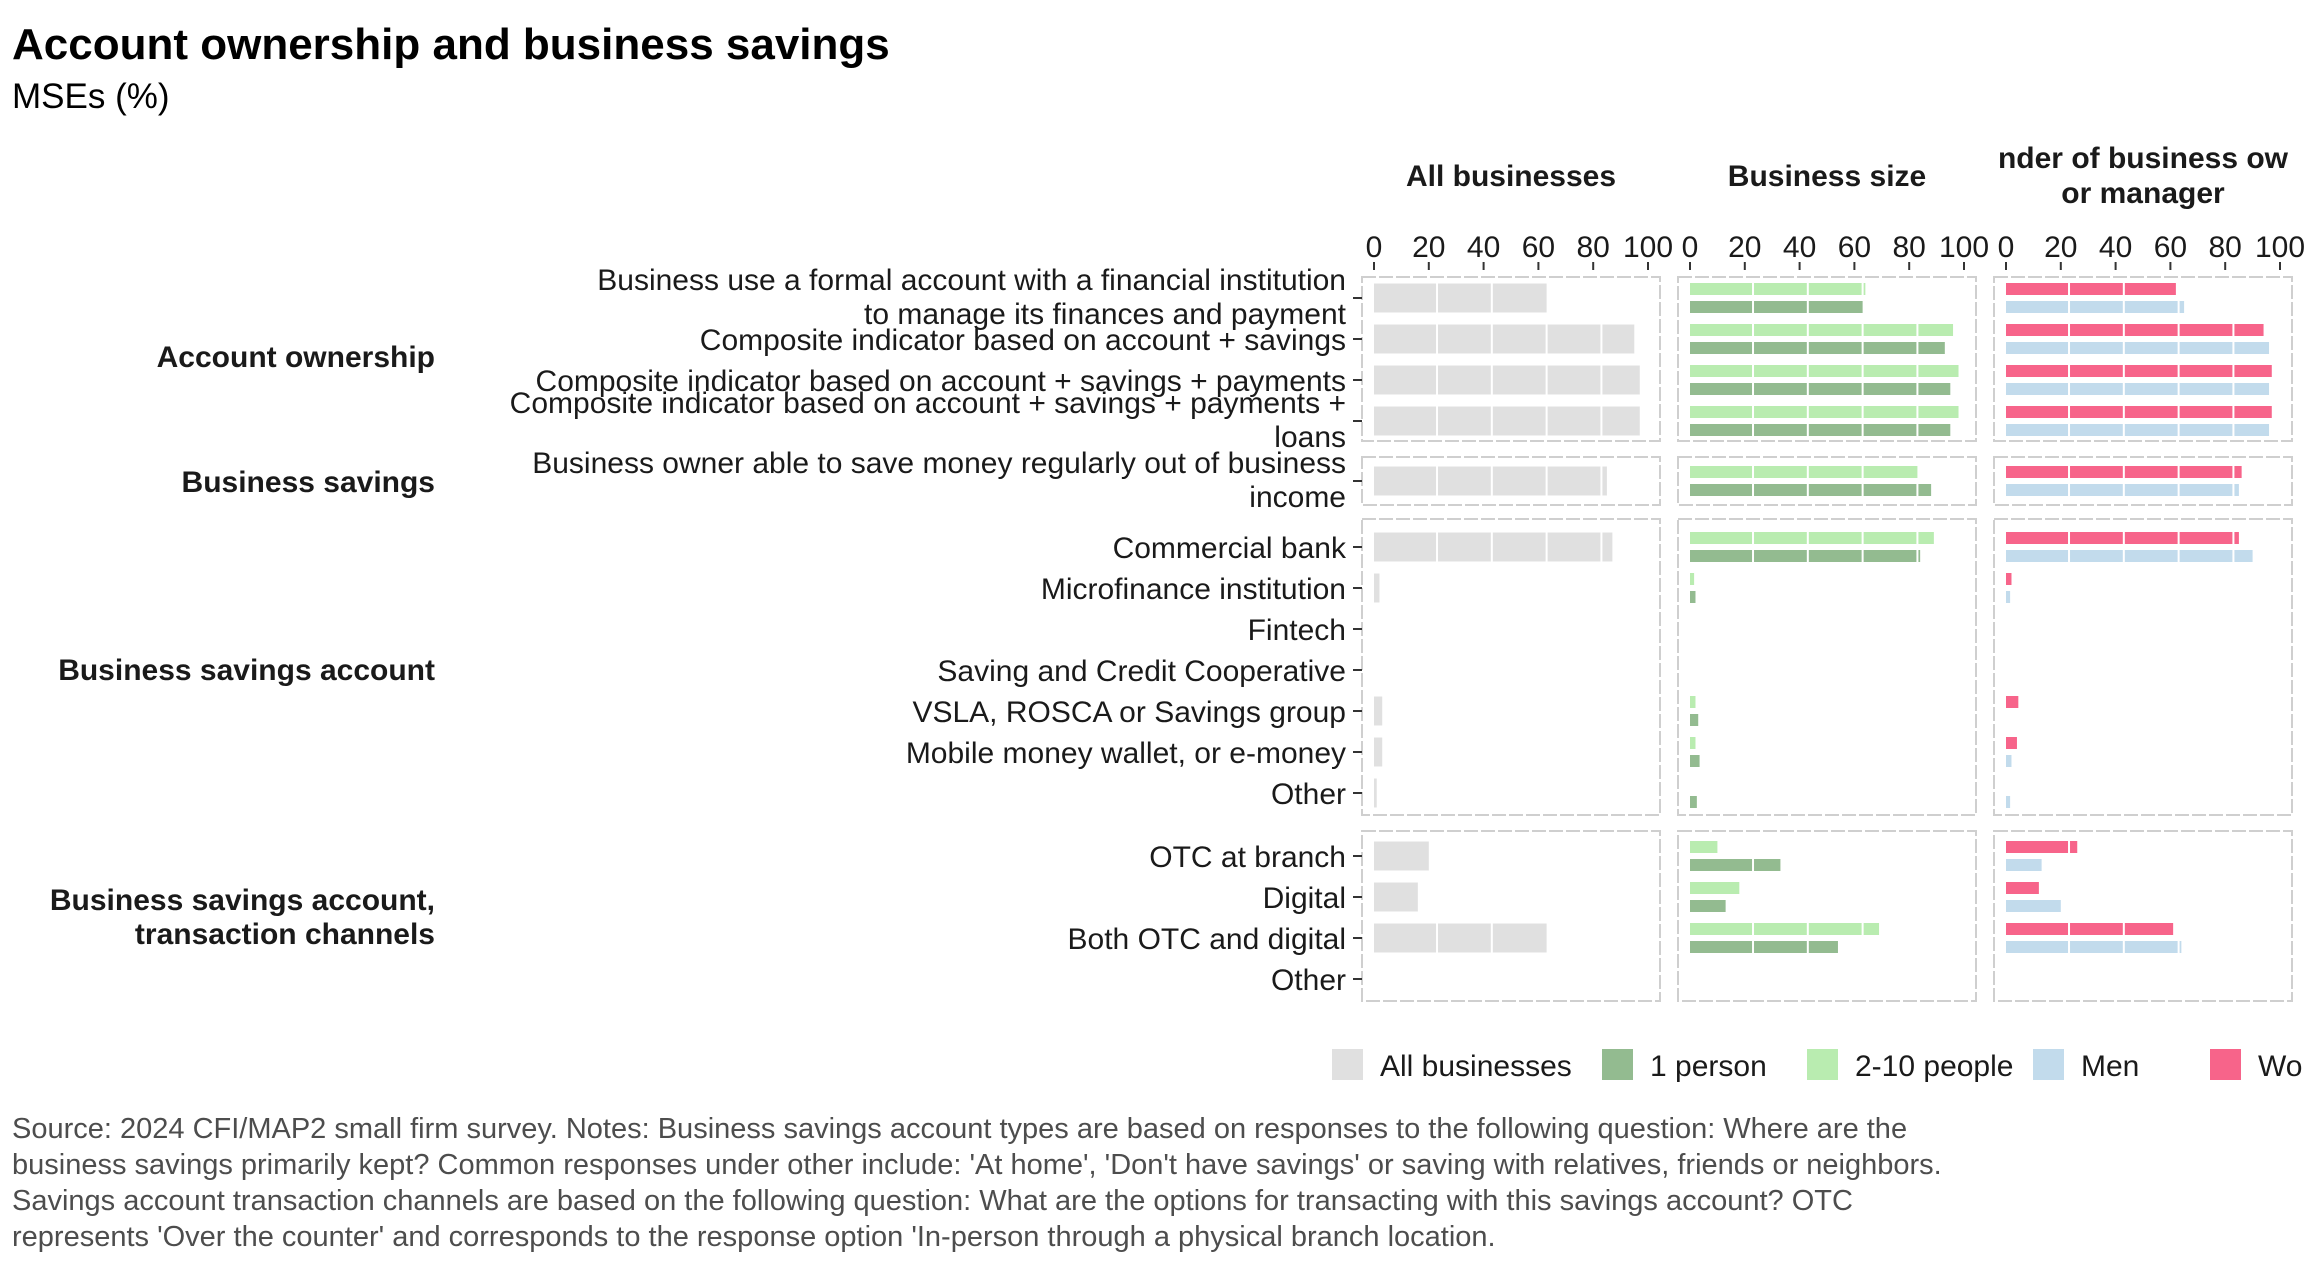 Image resolution: width=2304 pixels, height=1267 pixels. Describe the element at coordinates (1811, 490) in the screenshot. I see `bar-1-person-business-owner-able-to-save-money-regularly-out-of-business-income` at that location.